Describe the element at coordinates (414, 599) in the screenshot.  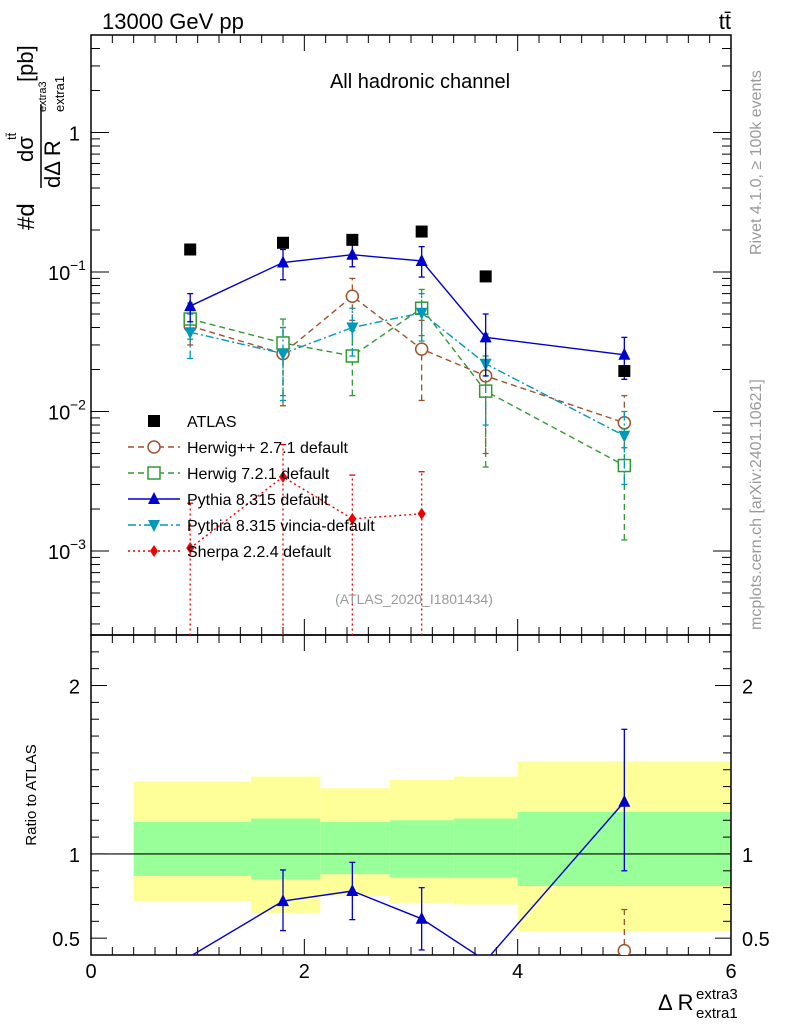
I see `analysis-watermark: (ATLAS_2020_I1801434)` at that location.